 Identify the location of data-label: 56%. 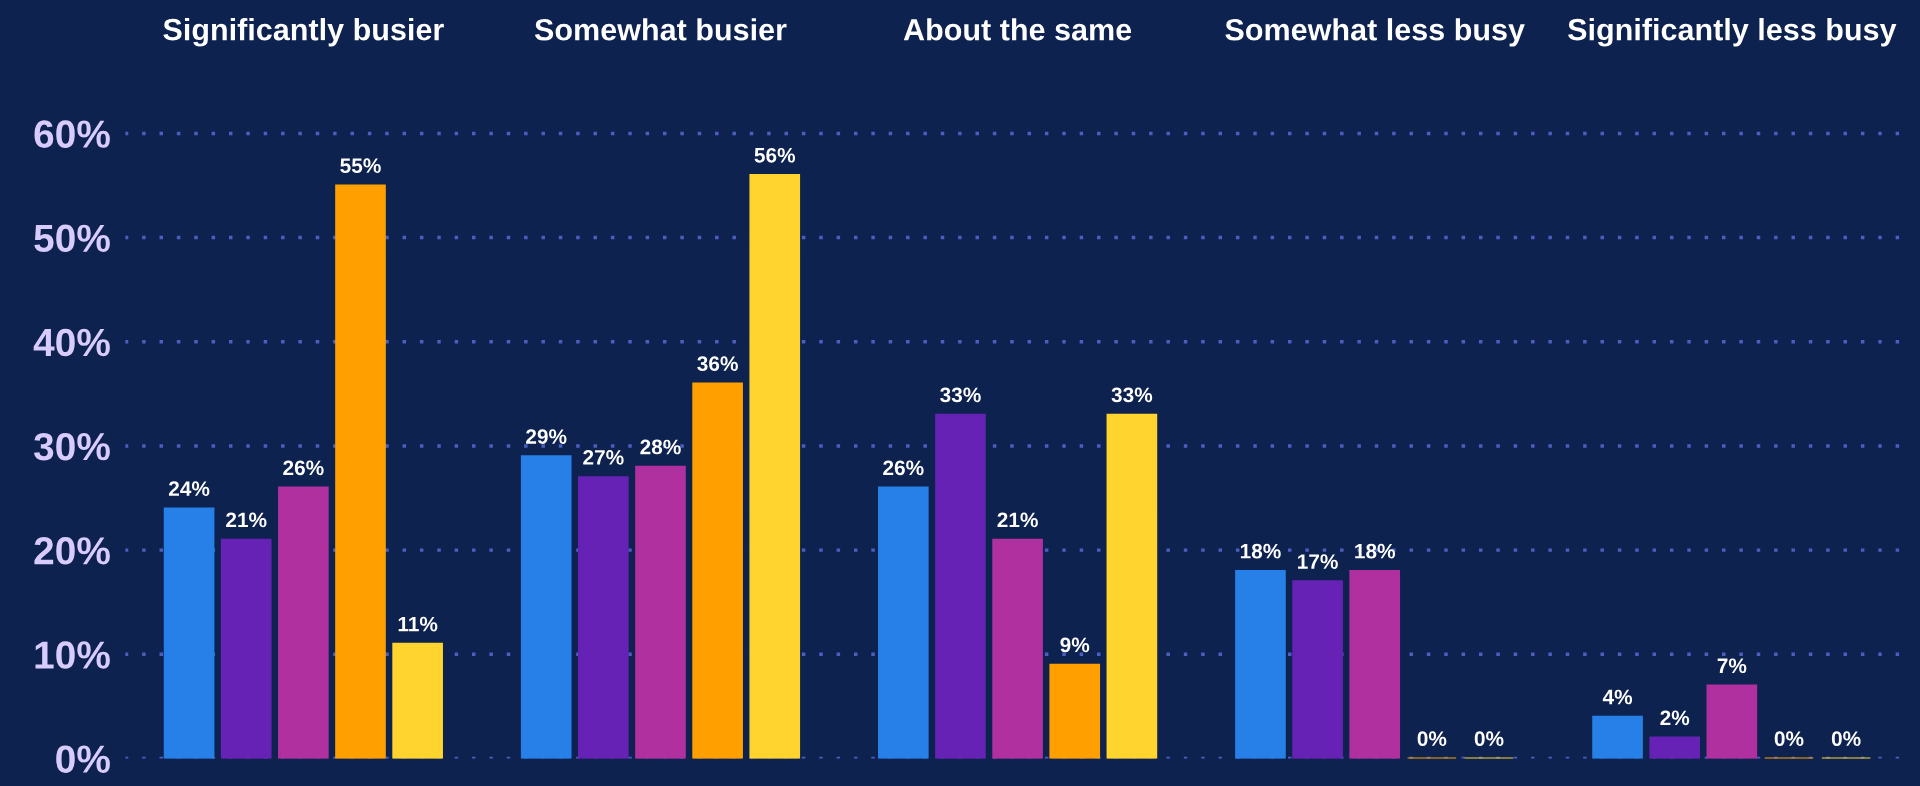
(775, 155).